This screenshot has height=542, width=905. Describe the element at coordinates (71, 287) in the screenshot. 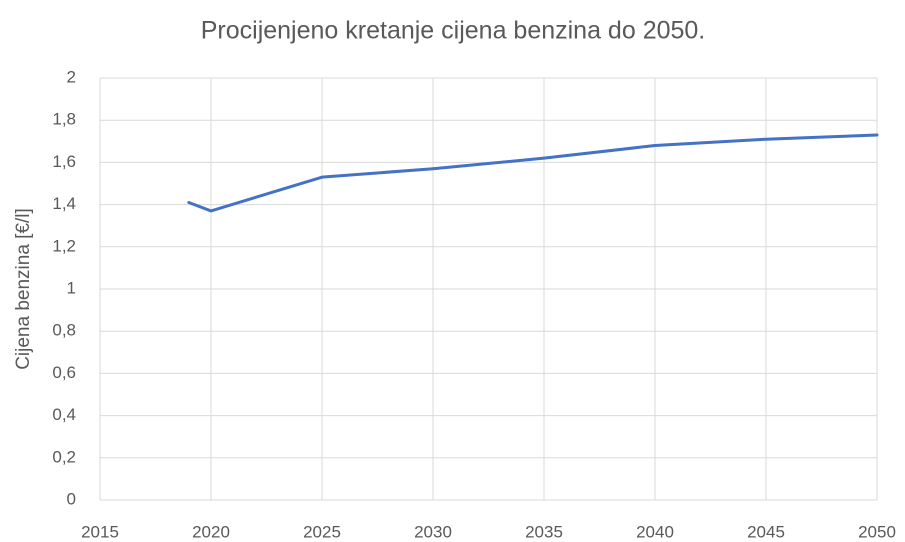

I see `y-tick-label: 1` at that location.